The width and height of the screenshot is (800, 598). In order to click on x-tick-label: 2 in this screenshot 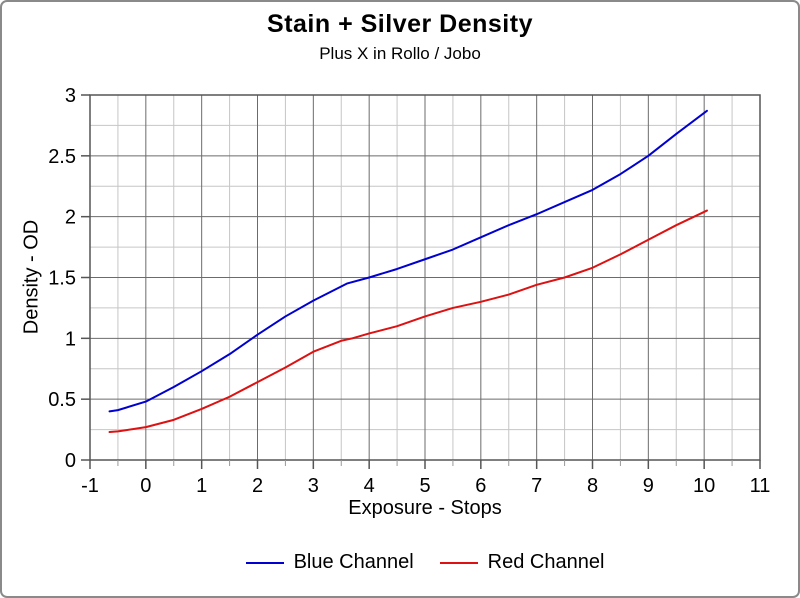, I will do `click(257, 486)`.